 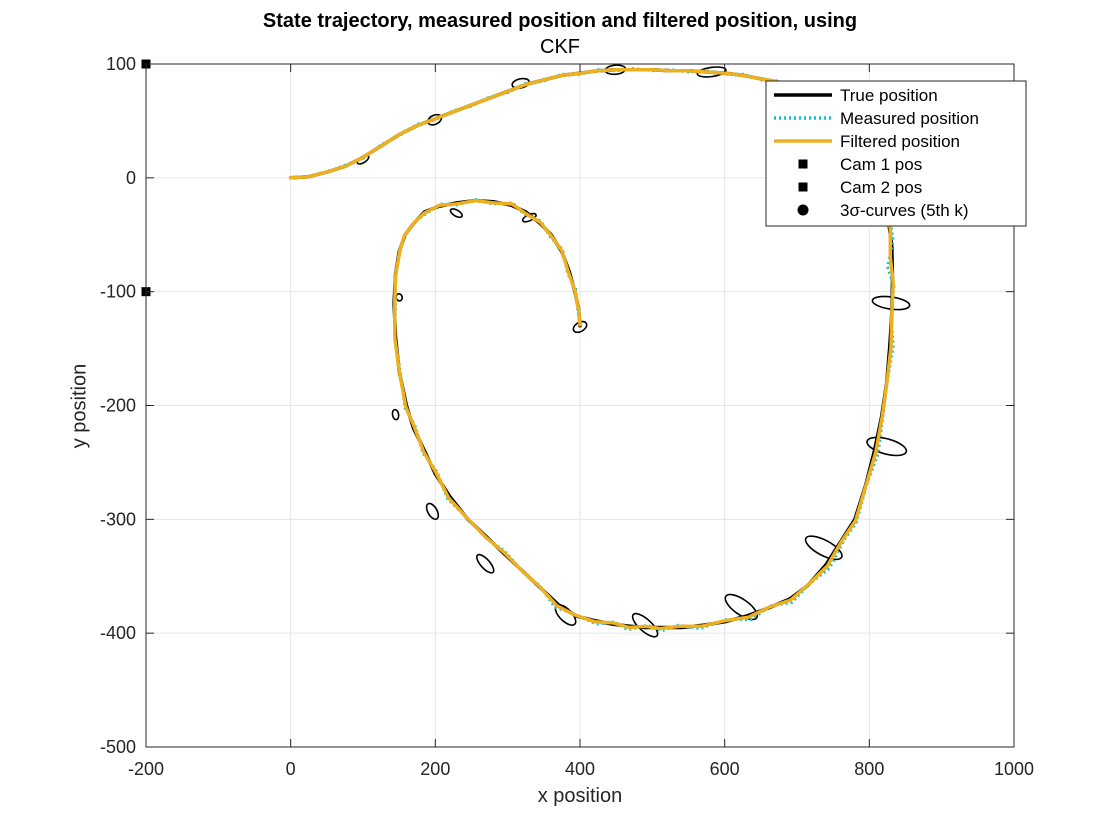 What do you see at coordinates (896, 153) in the screenshot?
I see `legend-box` at bounding box center [896, 153].